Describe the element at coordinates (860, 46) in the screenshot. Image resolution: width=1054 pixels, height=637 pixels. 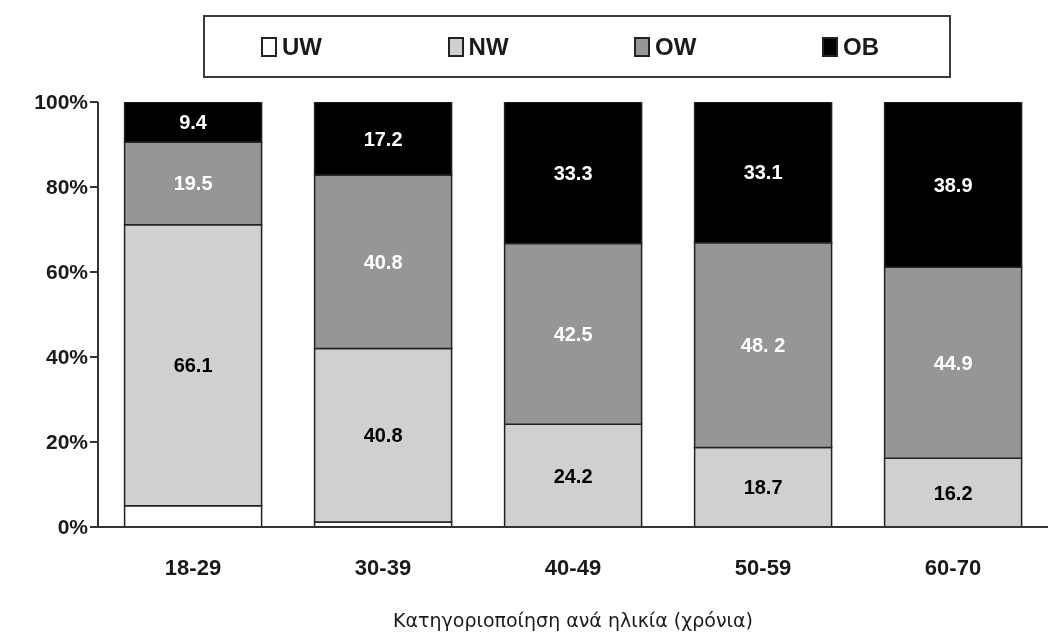
I see `legend-label: OB` at that location.